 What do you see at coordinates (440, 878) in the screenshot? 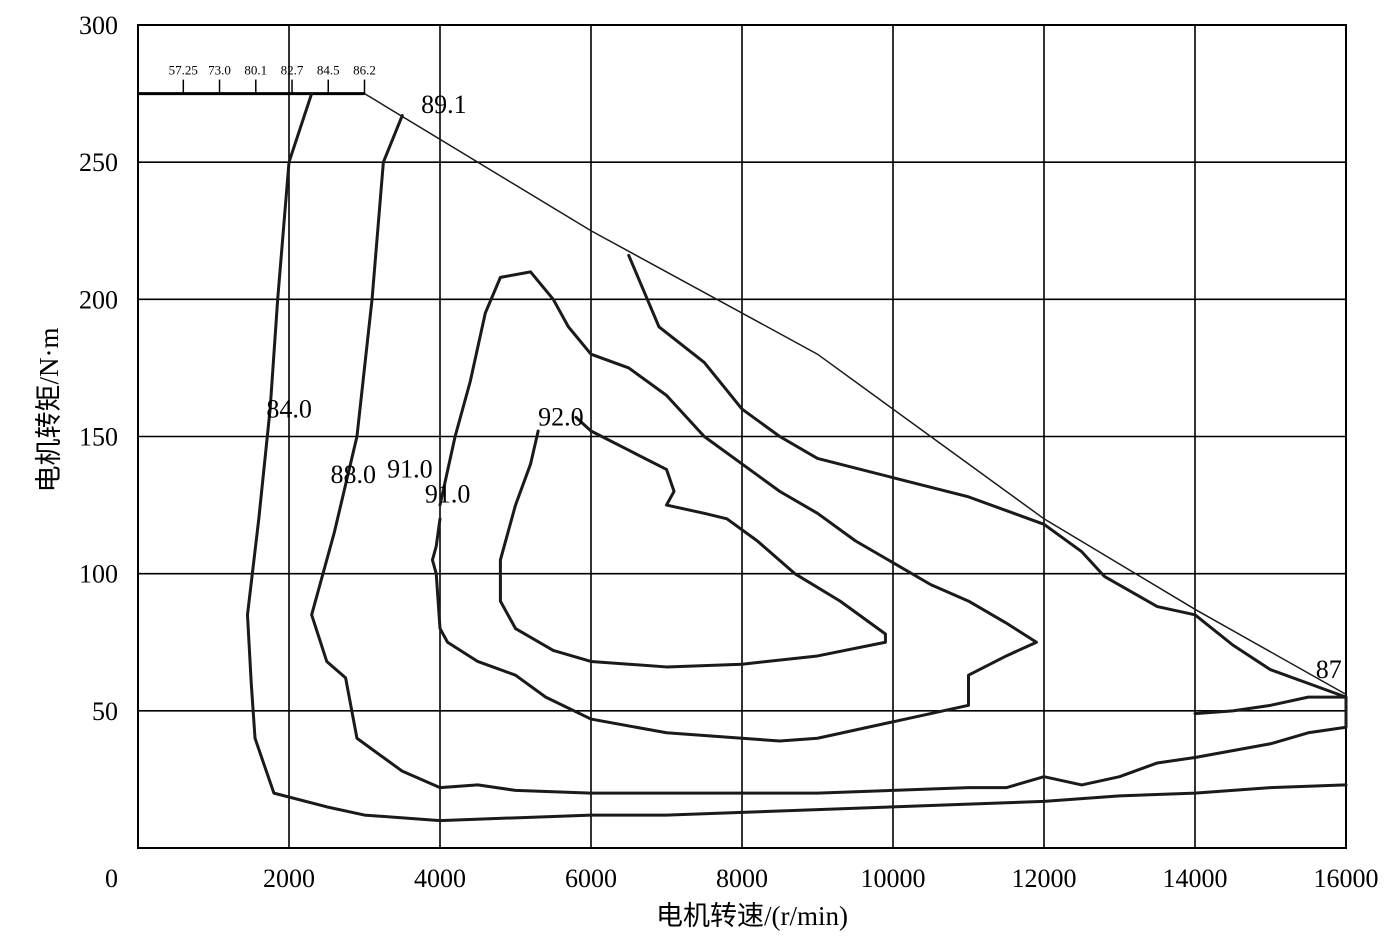
I see `x-tick-label: 4000` at bounding box center [440, 878].